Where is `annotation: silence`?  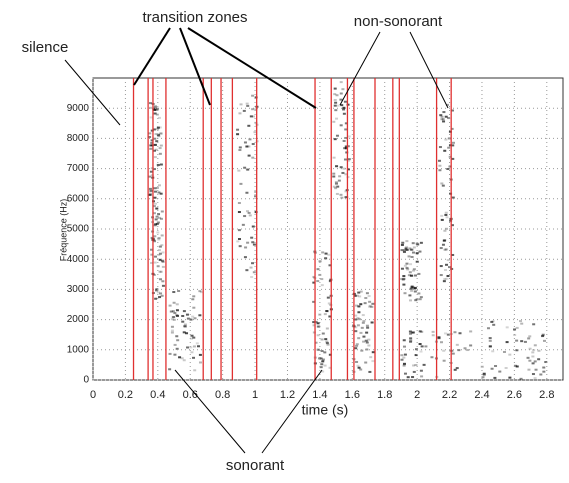 annotation: silence is located at coordinates (45, 47).